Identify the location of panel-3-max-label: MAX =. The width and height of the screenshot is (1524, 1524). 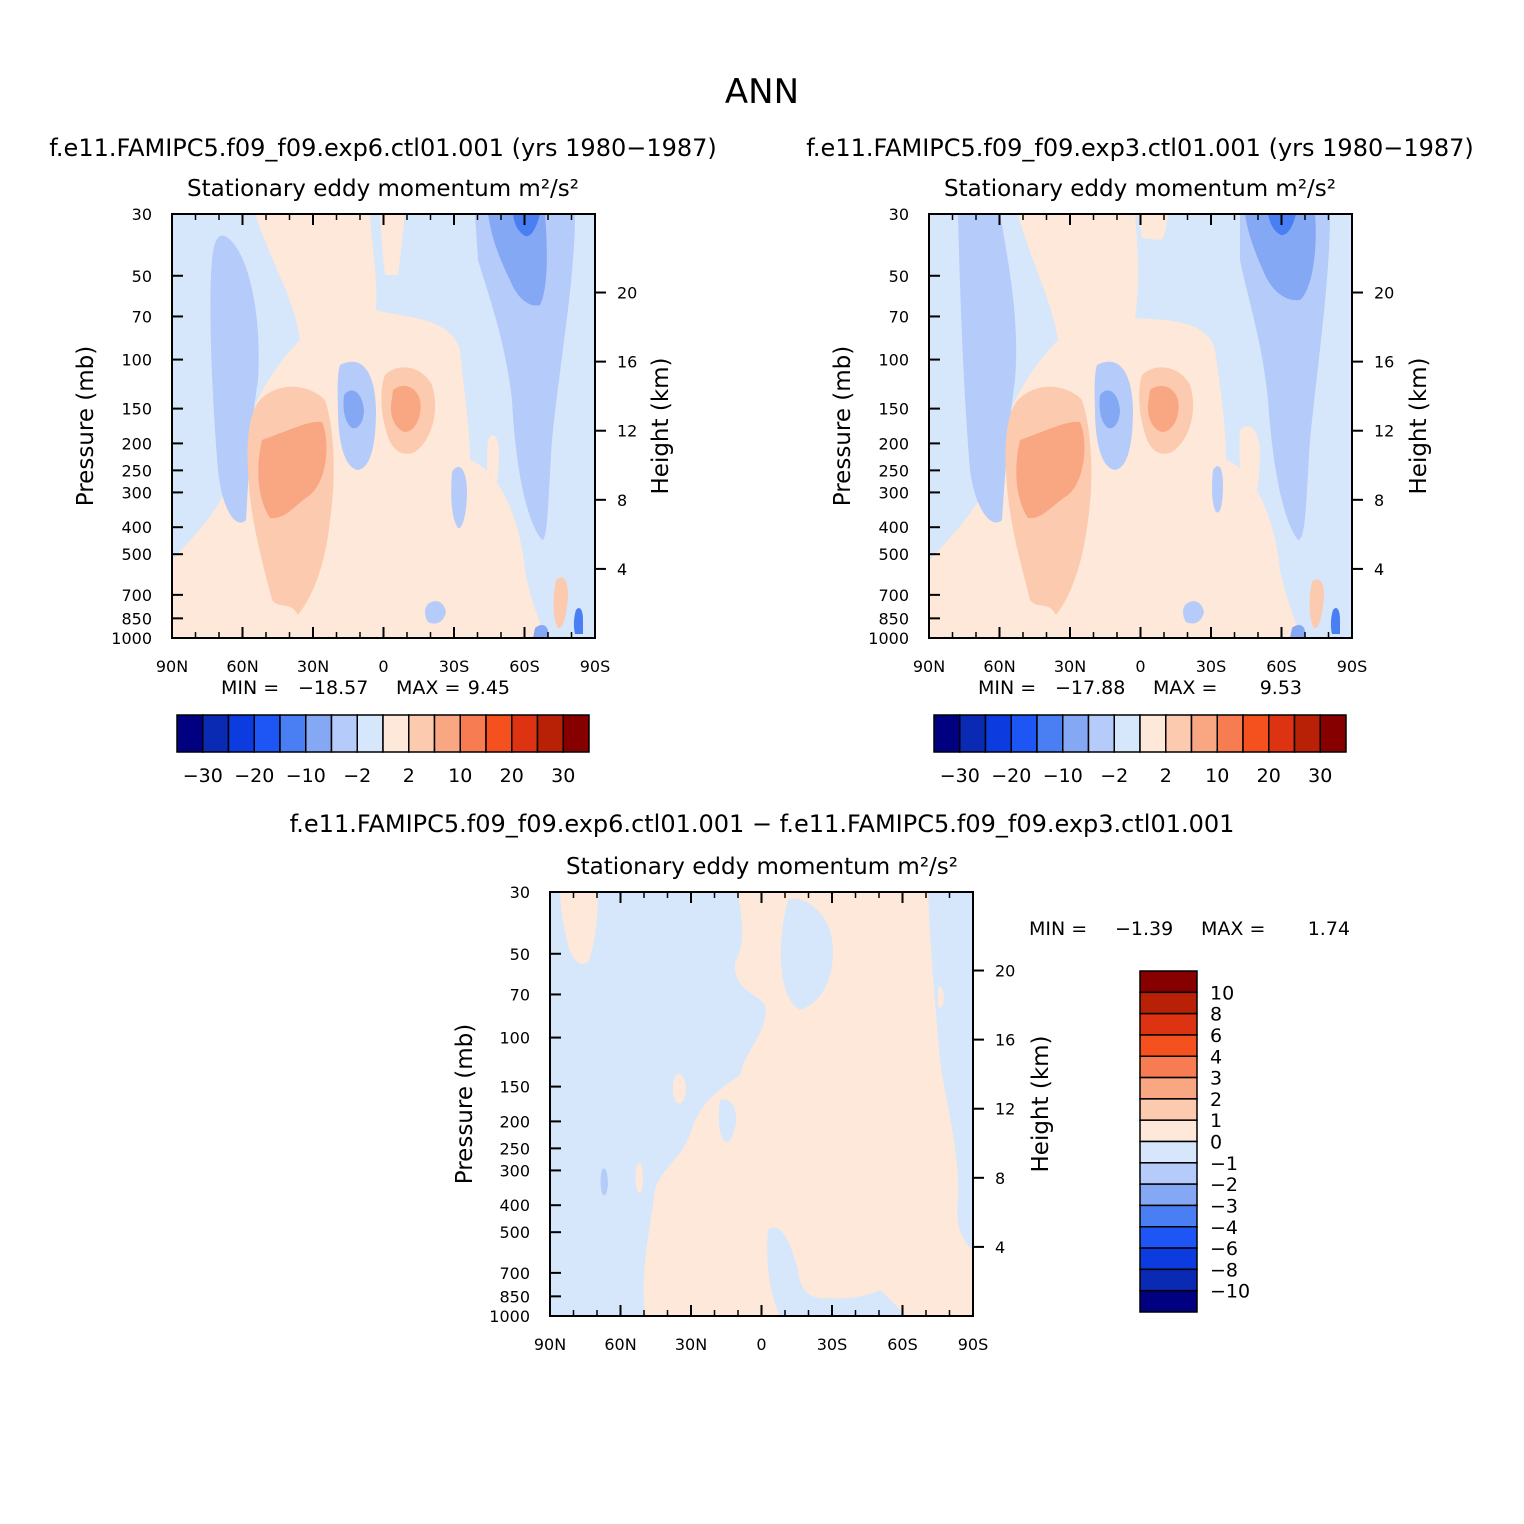
(1233, 929).